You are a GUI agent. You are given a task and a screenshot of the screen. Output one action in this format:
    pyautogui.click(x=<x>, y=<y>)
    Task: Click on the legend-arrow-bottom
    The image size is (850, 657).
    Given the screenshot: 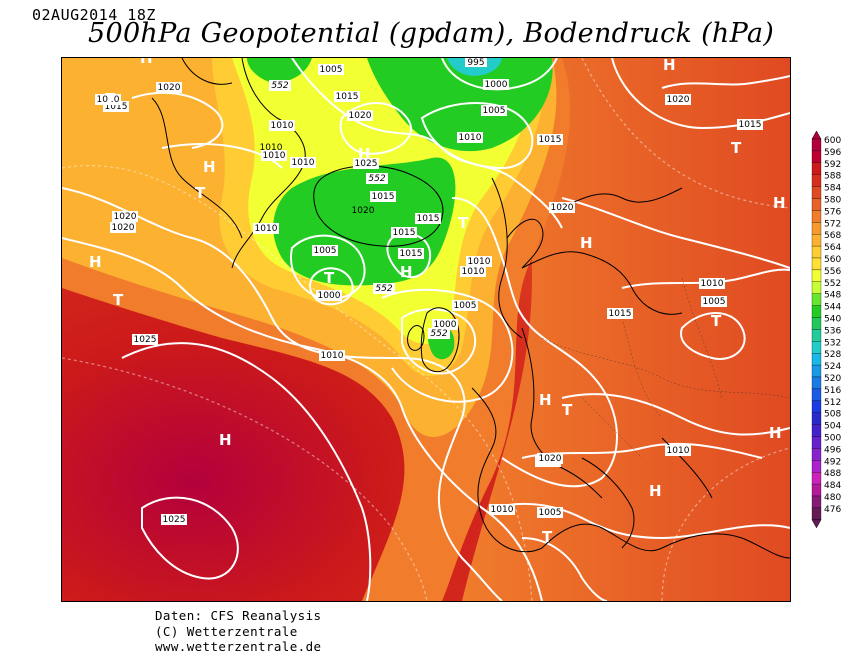 What is the action you would take?
    pyautogui.click(x=816, y=524)
    